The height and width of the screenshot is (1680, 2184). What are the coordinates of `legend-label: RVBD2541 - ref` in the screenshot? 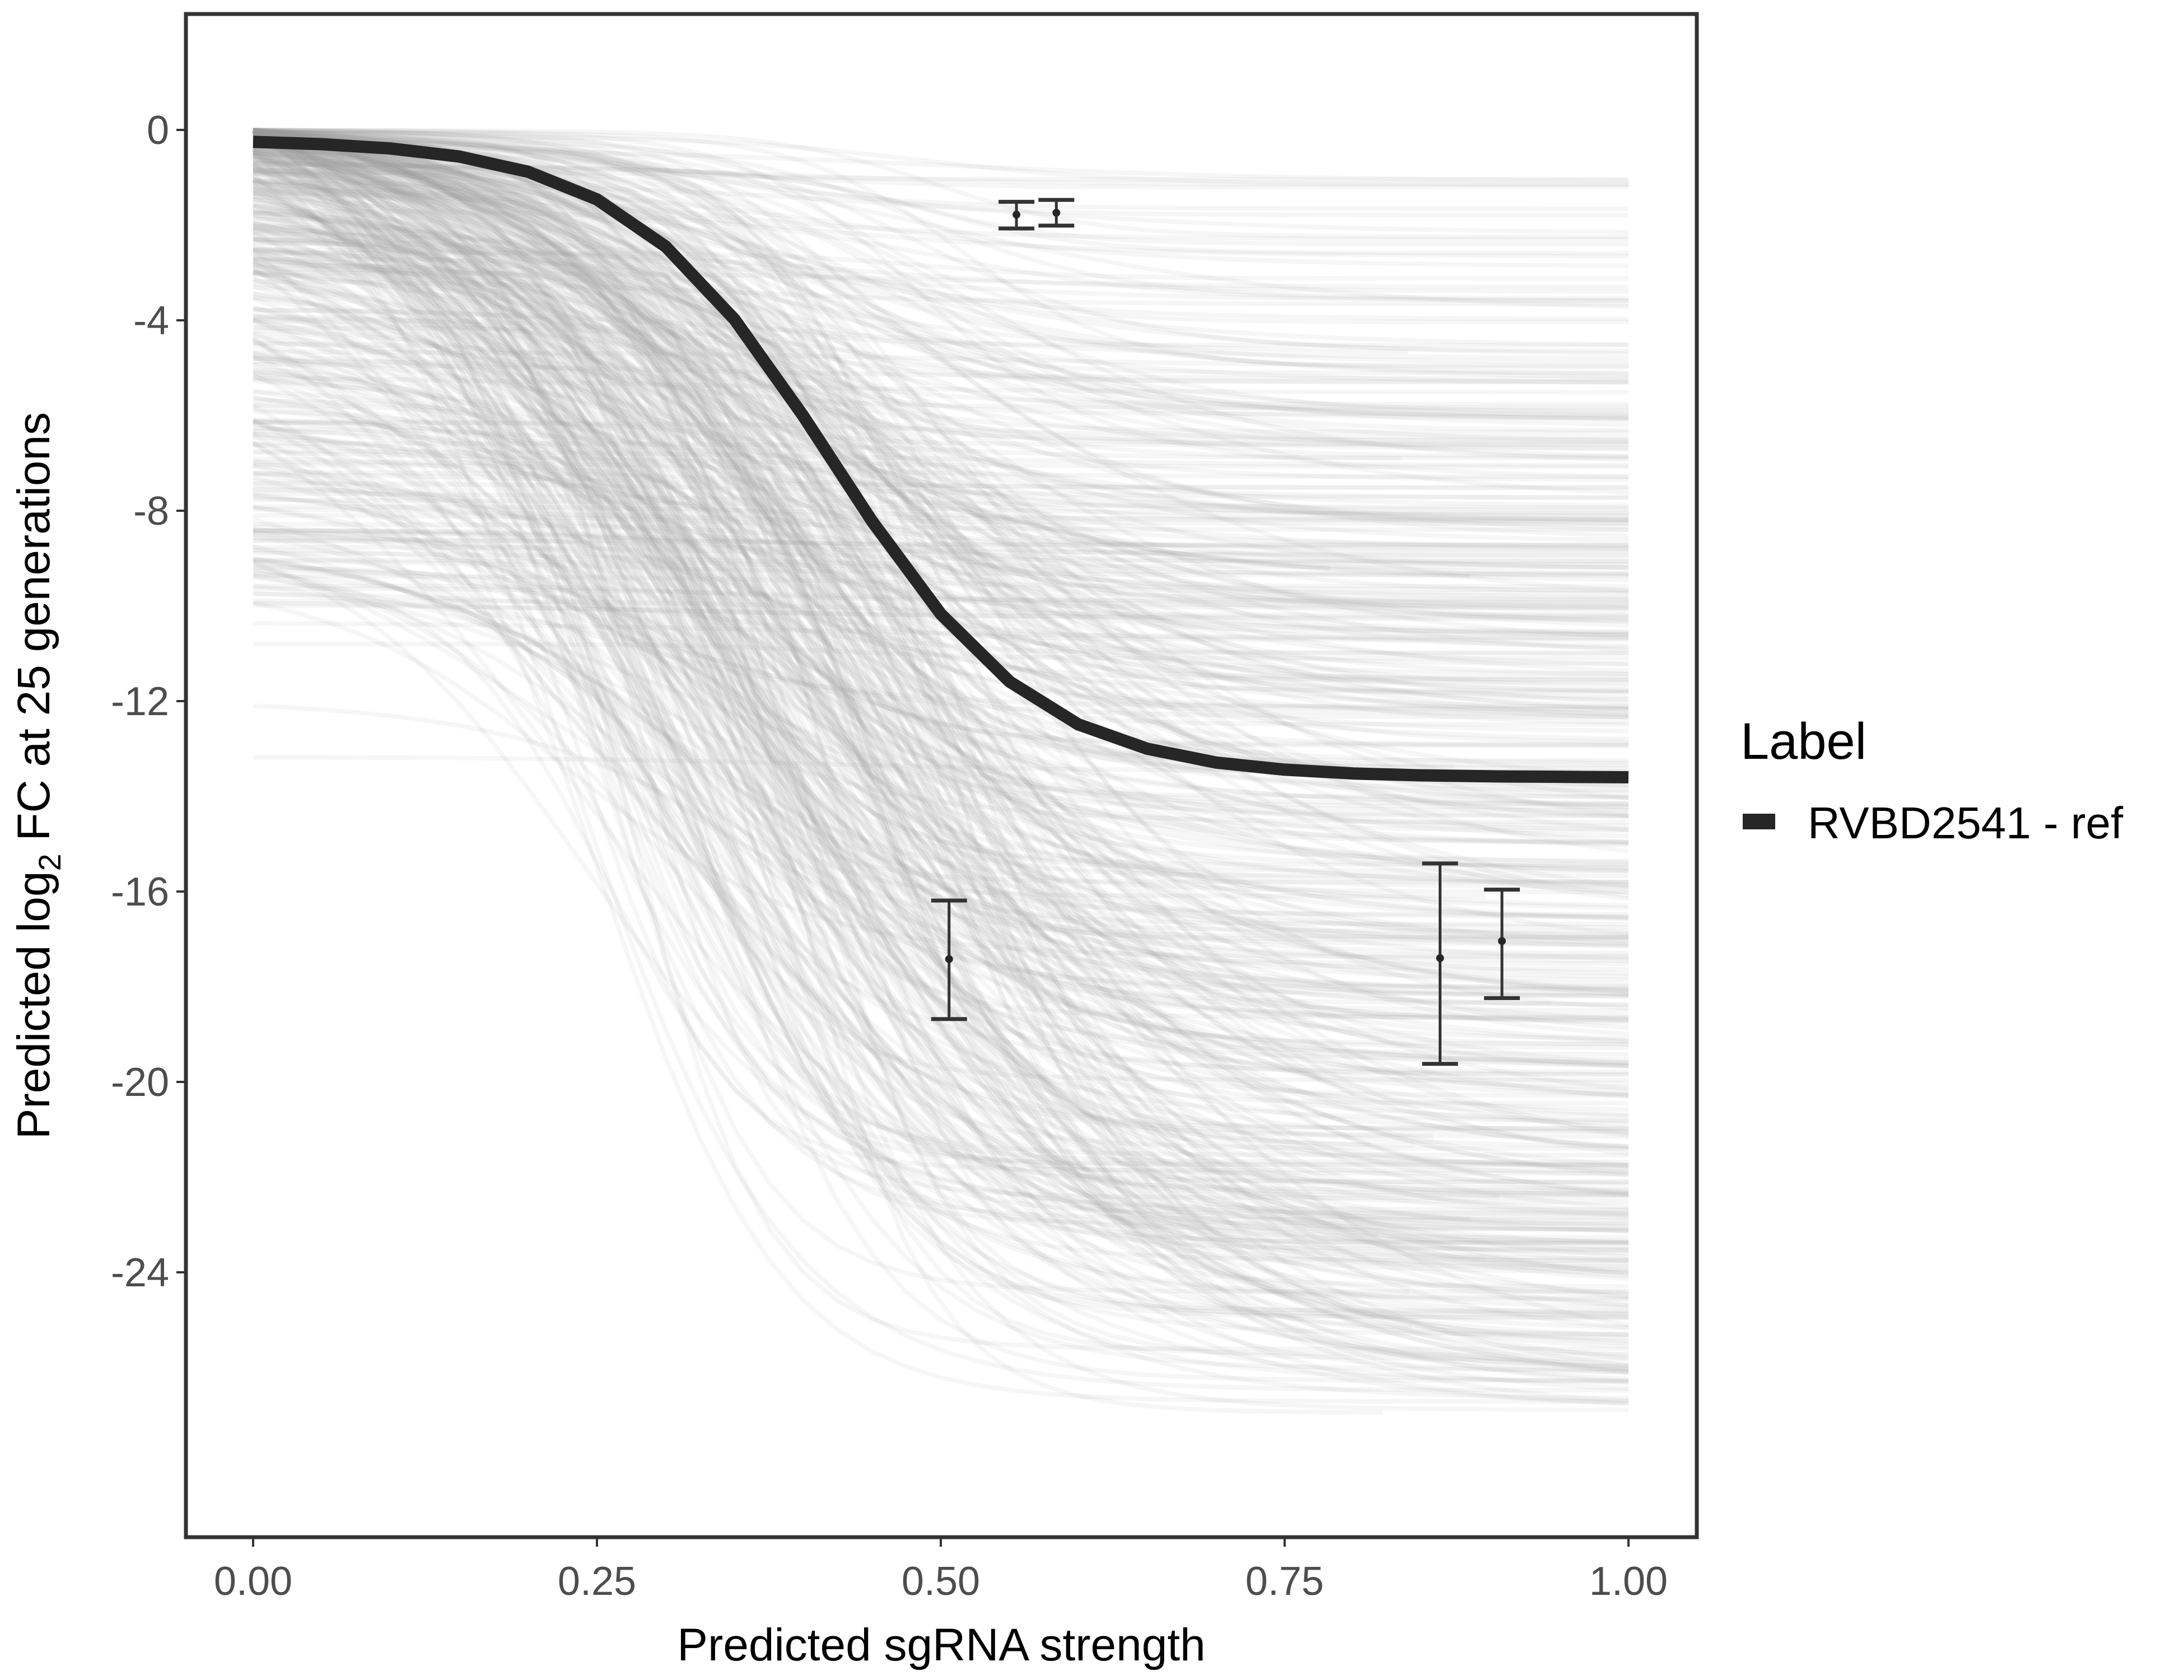 It's located at (1966, 823).